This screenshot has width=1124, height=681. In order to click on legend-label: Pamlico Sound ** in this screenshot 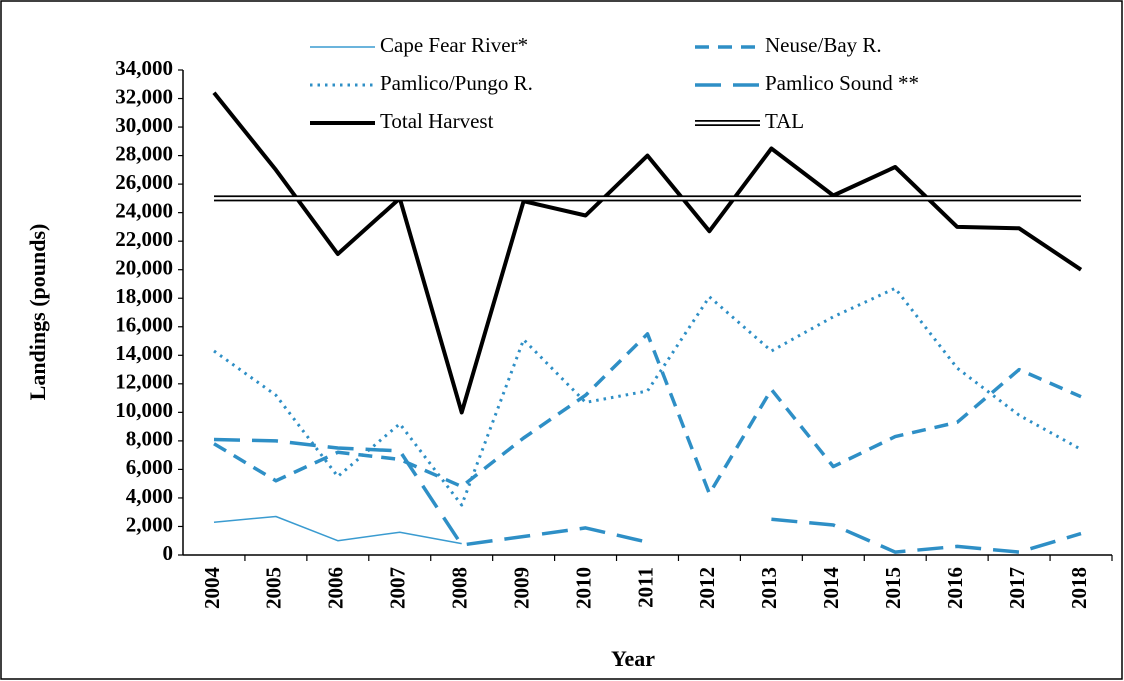, I will do `click(842, 83)`.